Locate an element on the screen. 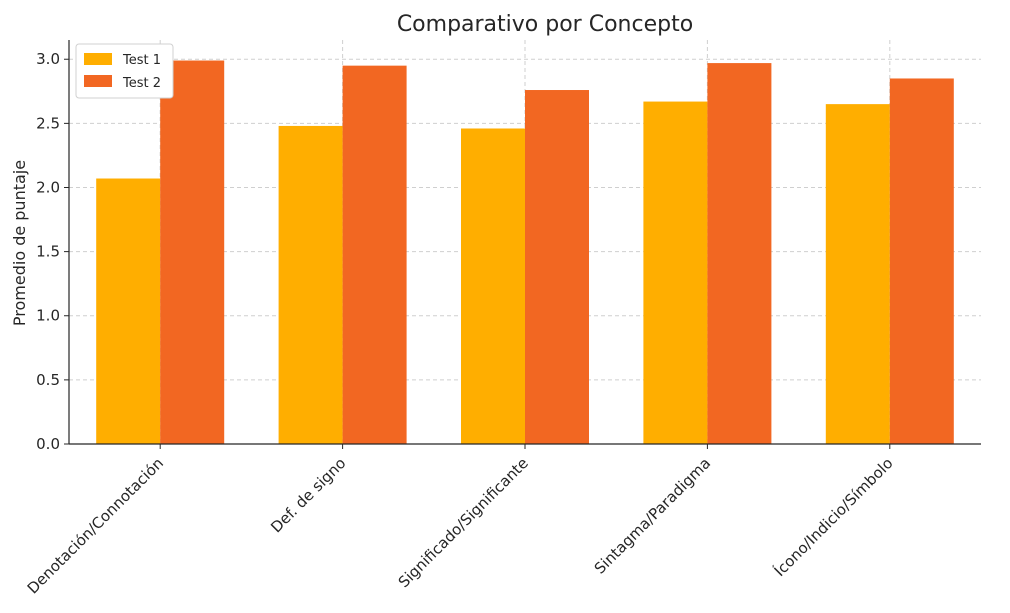 The height and width of the screenshot is (613, 1010). y-tick-label: 2.5 is located at coordinates (48, 123).